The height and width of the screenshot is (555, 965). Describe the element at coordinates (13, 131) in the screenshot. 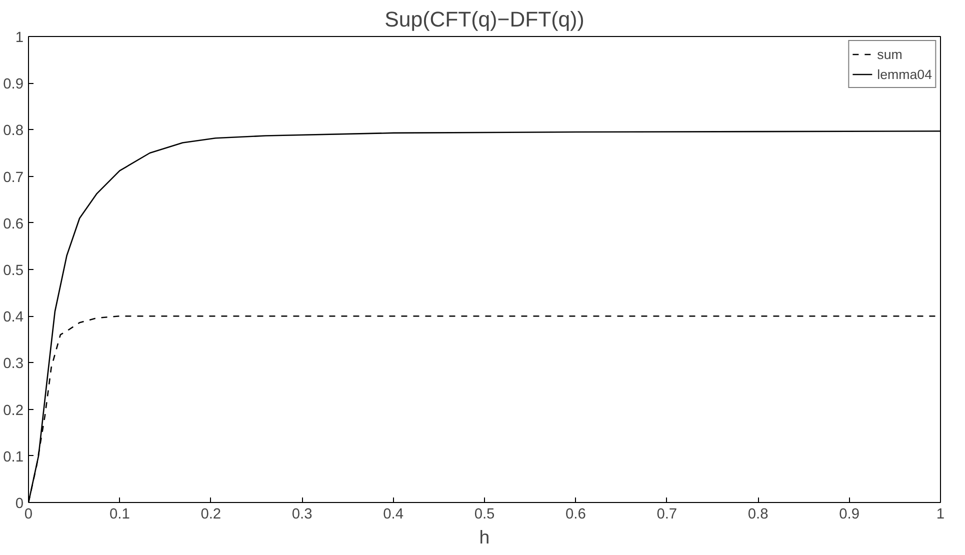

I see `y-tick-label: 0.8` at that location.